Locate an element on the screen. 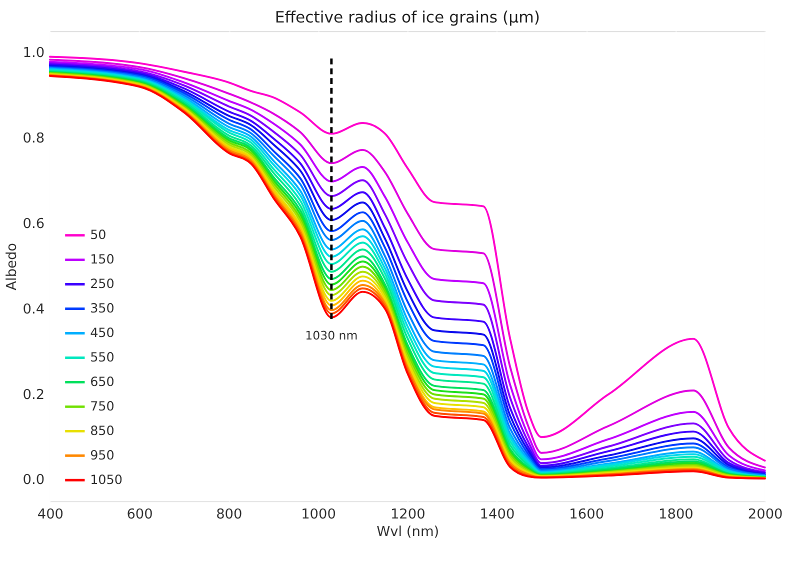 This screenshot has height=571, width=804. y-tick-label: 0.0 is located at coordinates (33, 480).